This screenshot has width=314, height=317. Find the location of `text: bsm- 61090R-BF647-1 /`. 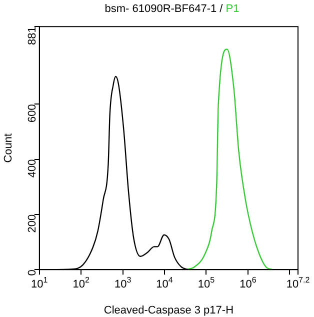

text: bsm- 61090R-BF647-1 / is located at coordinates (163, 9).